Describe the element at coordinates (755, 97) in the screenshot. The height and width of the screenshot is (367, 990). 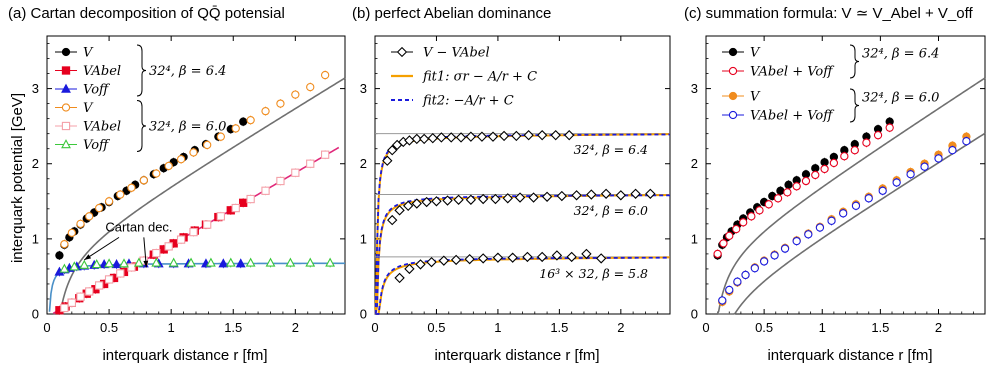
I see `legend-label: V` at that location.